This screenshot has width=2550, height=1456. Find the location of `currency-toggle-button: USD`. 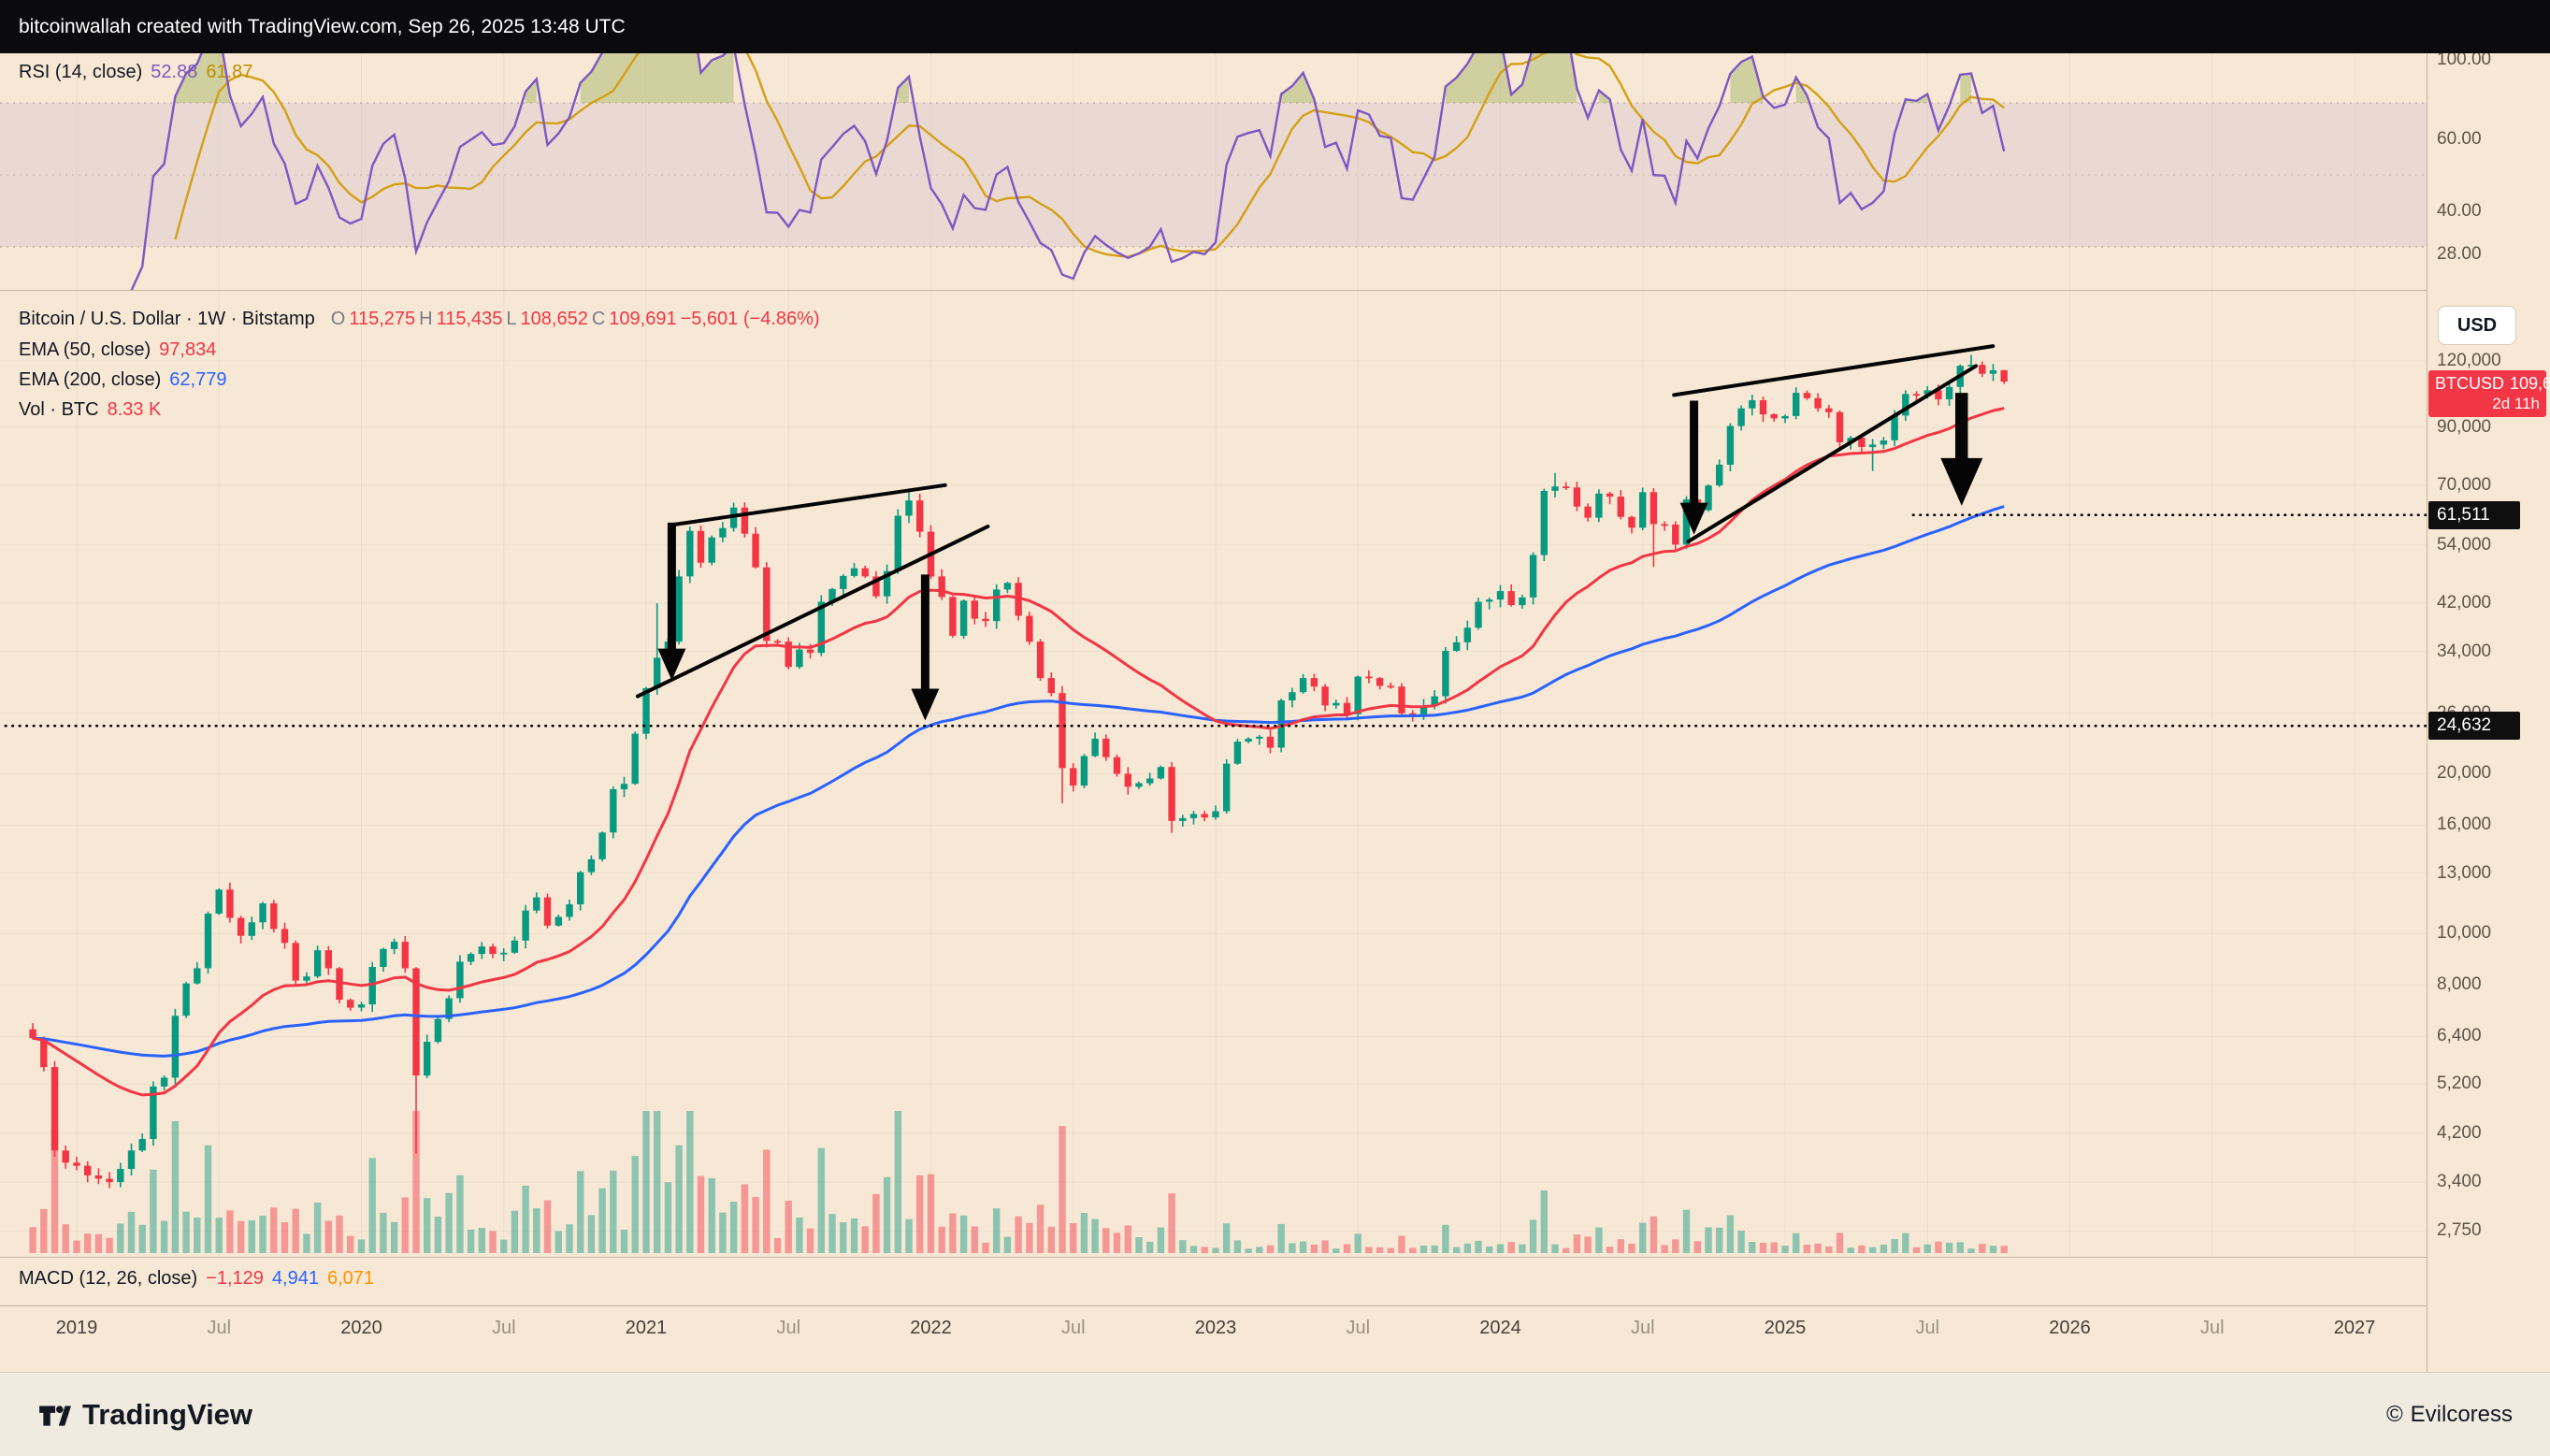

currency-toggle-button: USD is located at coordinates (2477, 325).